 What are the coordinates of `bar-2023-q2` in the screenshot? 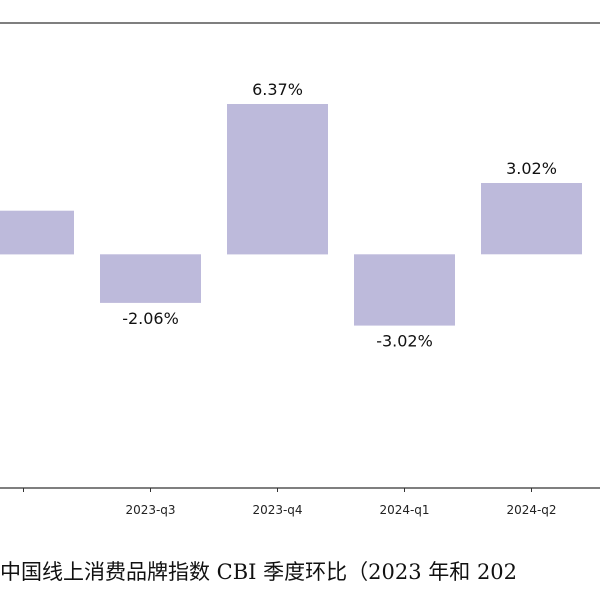 It's located at (37, 233).